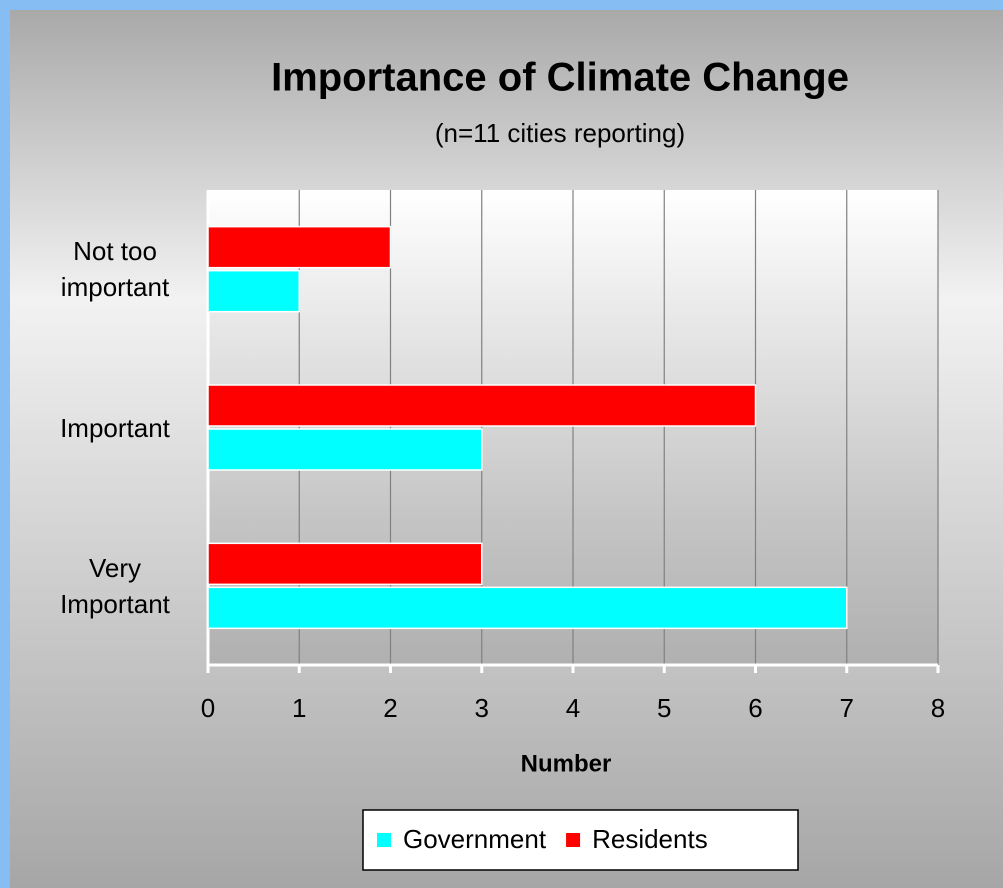 This screenshot has width=1003, height=888. What do you see at coordinates (650, 839) in the screenshot?
I see `legend-label: Residents` at bounding box center [650, 839].